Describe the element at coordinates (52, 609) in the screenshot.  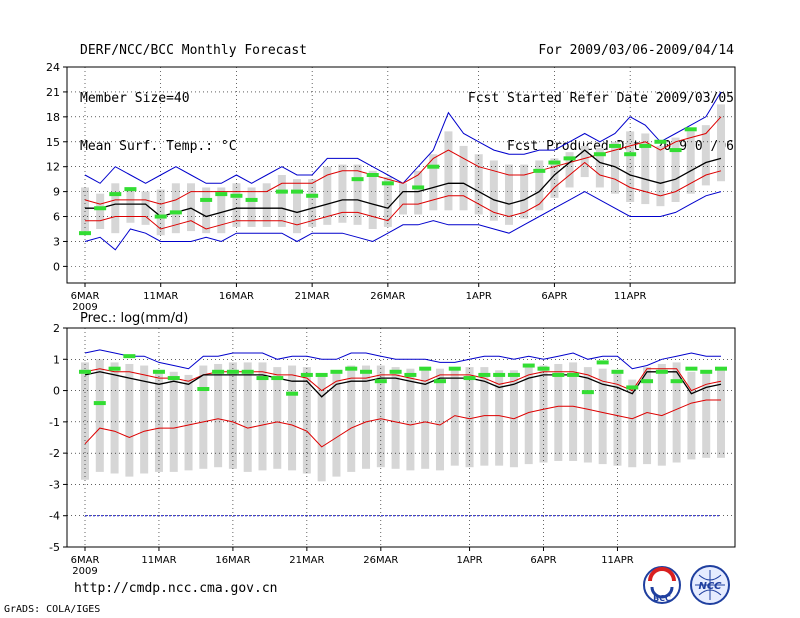
I see `grads-credit: GrADS: COLA/IGES` at that location.